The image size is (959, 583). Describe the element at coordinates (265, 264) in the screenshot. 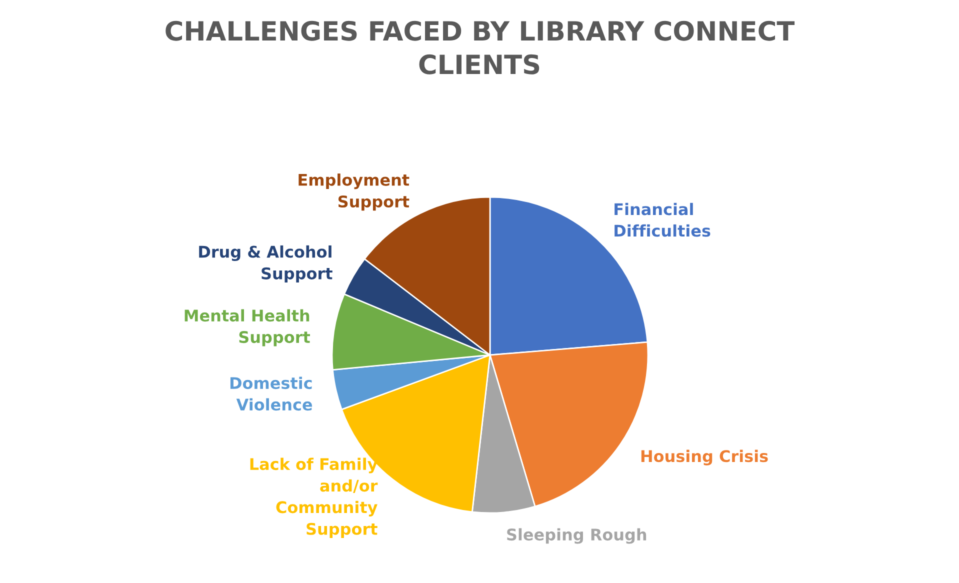

I see `slice-label: Drug & Alcohol Support` at that location.